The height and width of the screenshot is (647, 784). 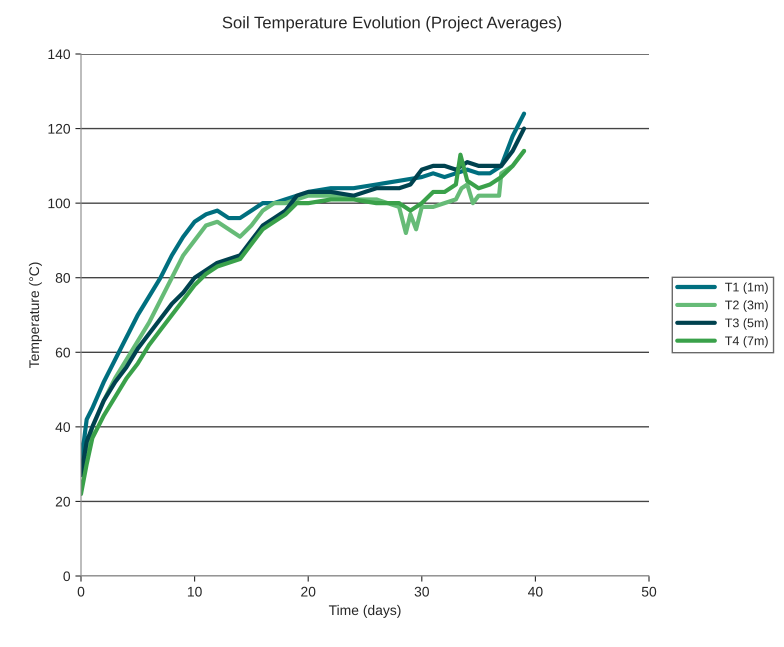 I want to click on x-tick-label: 40, so click(x=535, y=591).